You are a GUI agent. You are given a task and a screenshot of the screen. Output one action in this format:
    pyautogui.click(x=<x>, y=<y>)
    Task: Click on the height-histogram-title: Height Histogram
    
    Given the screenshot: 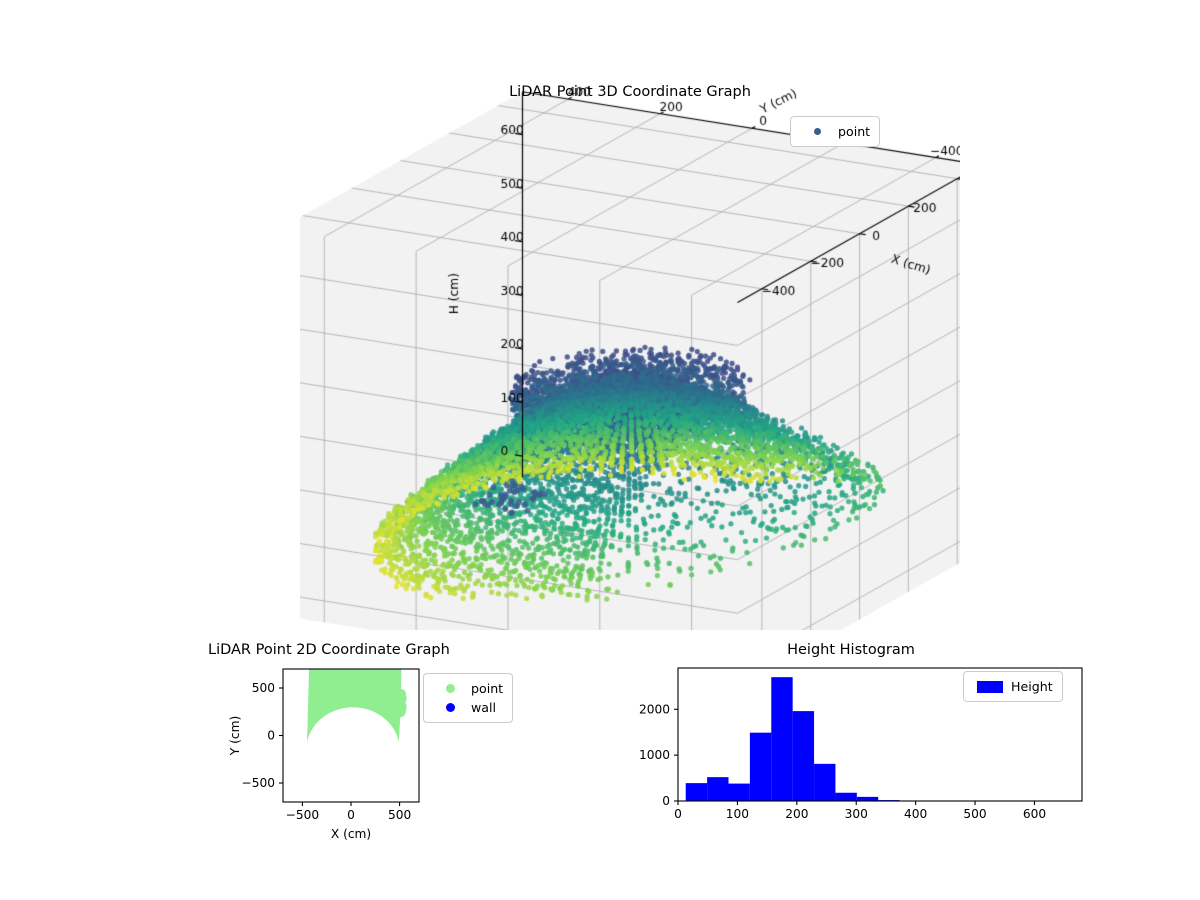 What is the action you would take?
    pyautogui.click(x=851, y=650)
    